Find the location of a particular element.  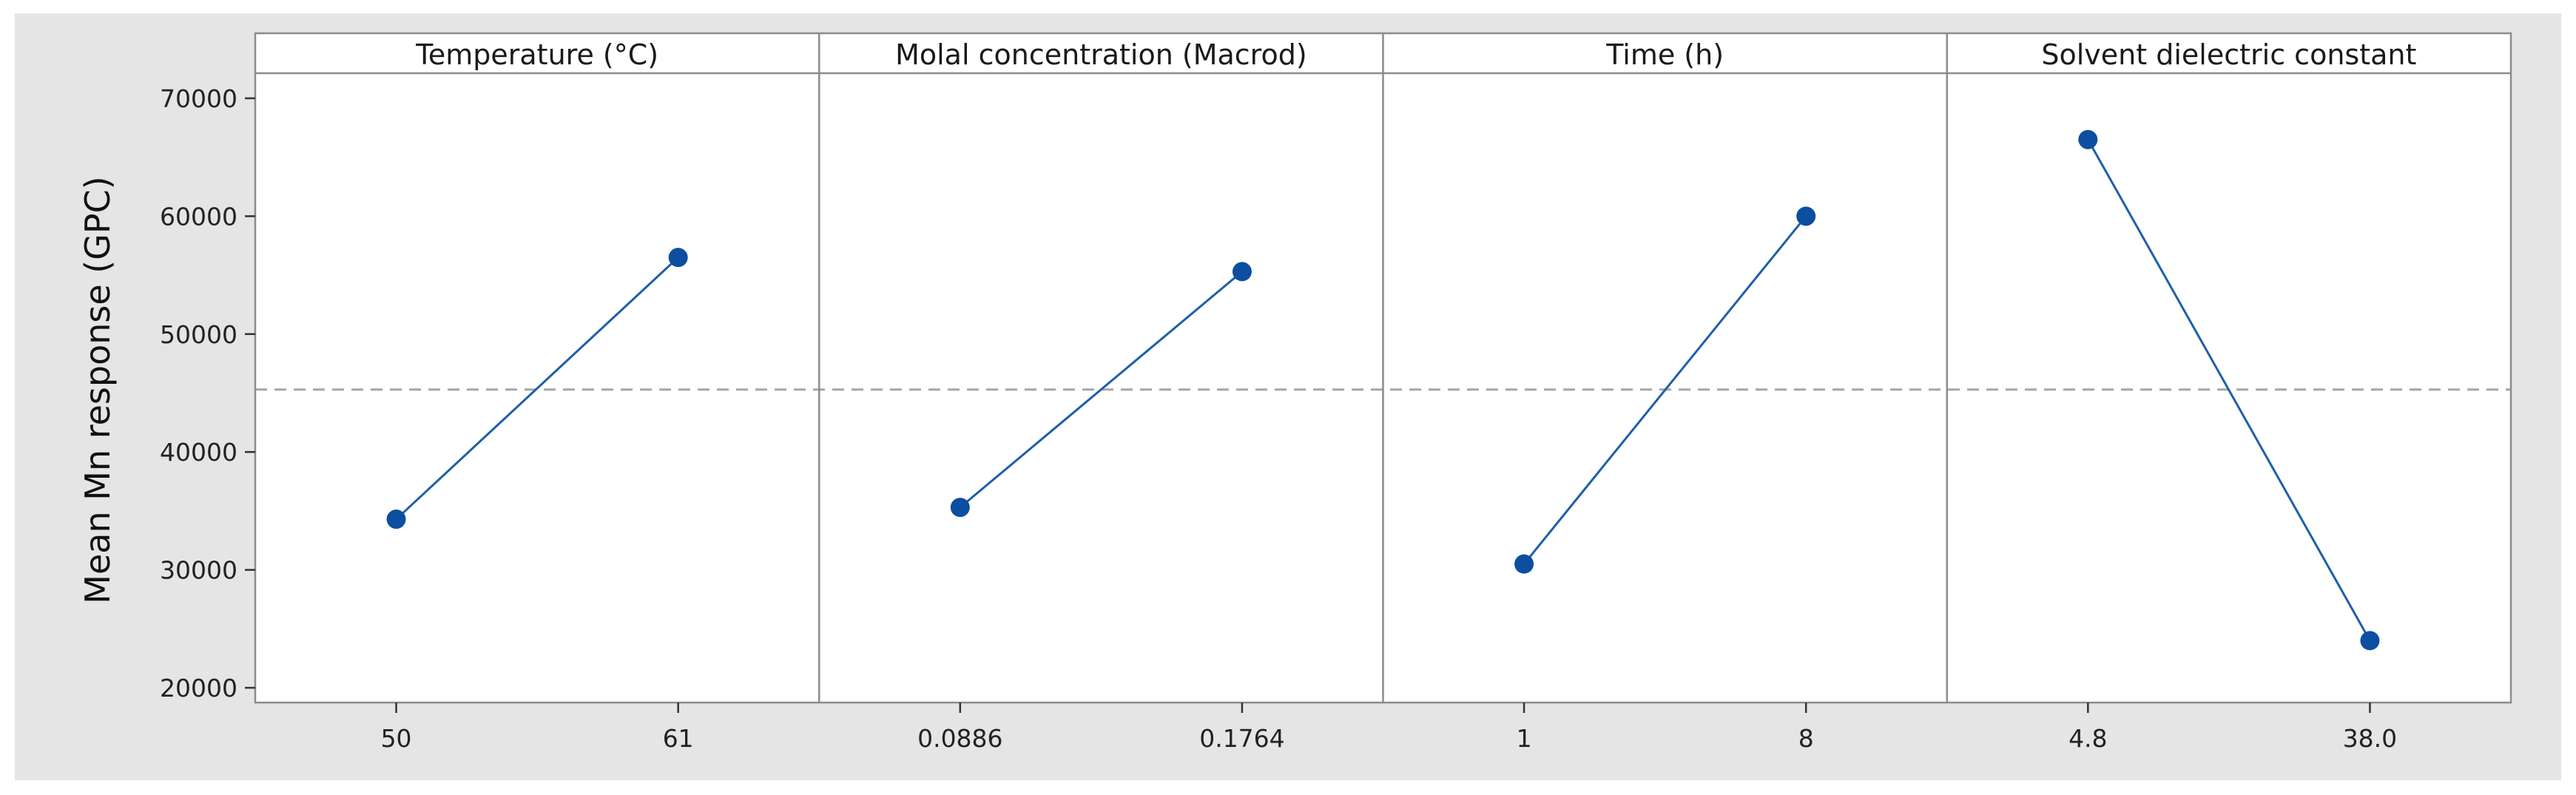

x-tick-label: 50 is located at coordinates (396, 738).